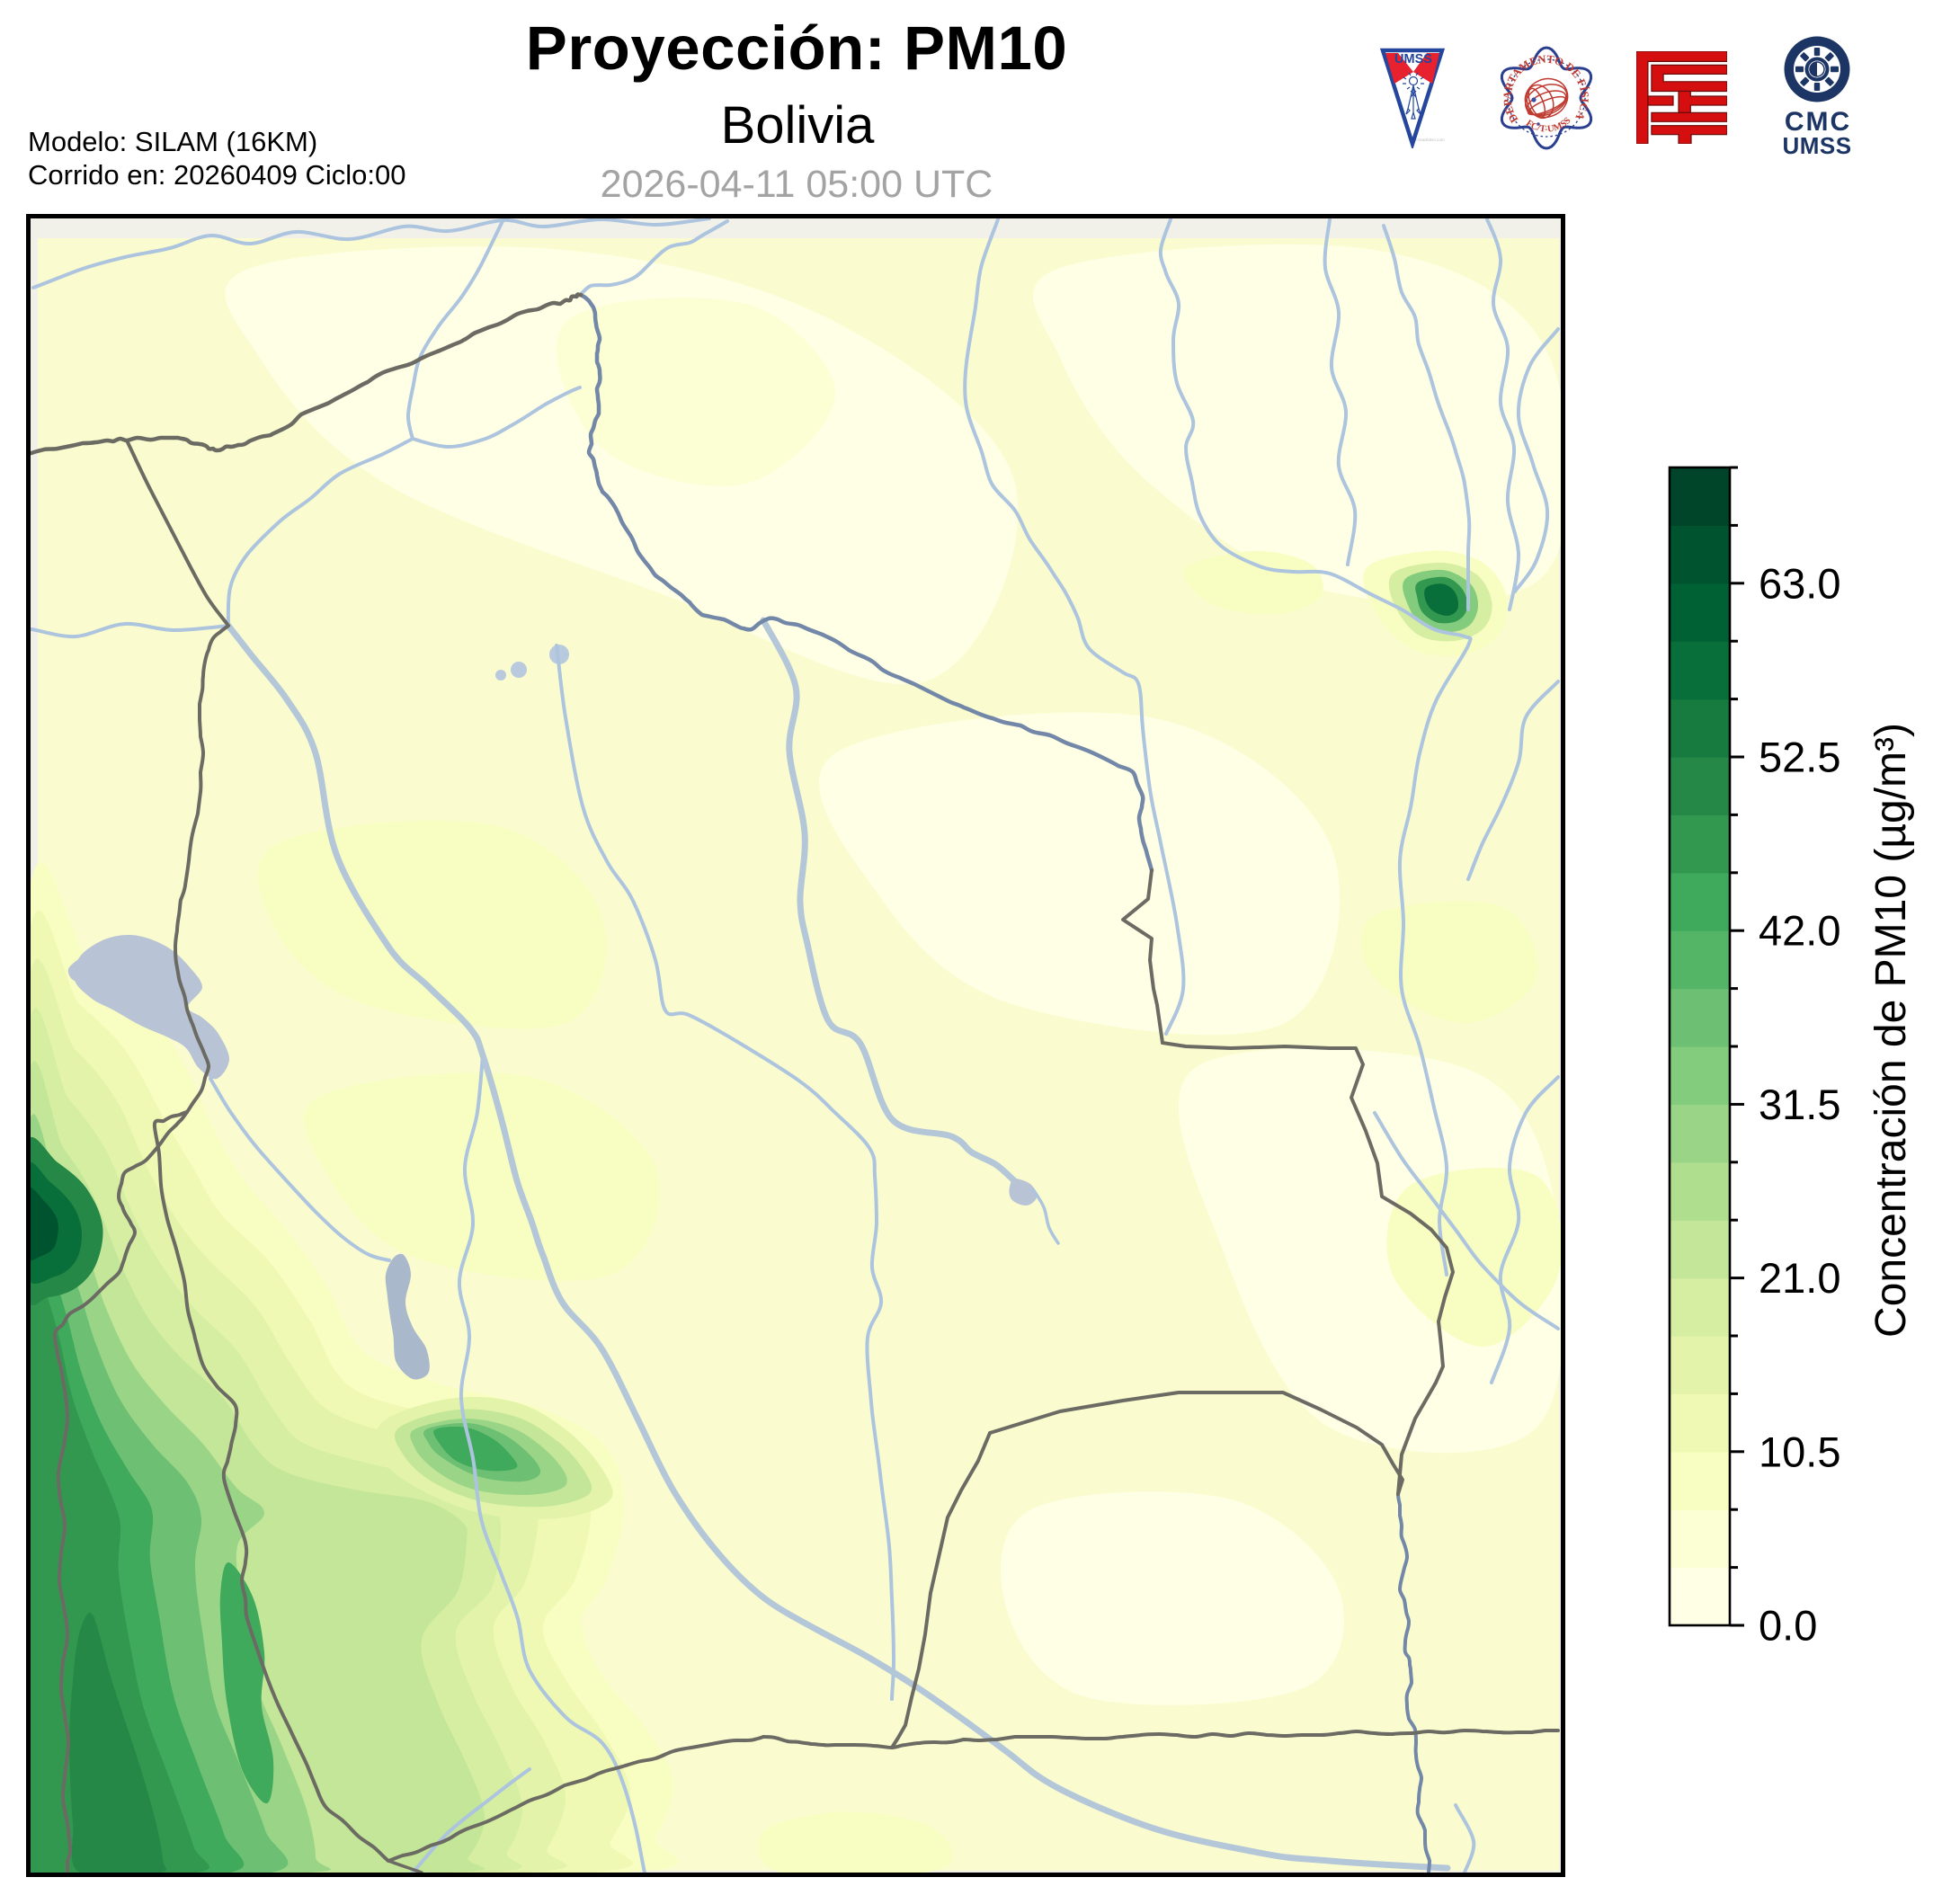  I want to click on svg-text: 42.0, so click(1799, 931).